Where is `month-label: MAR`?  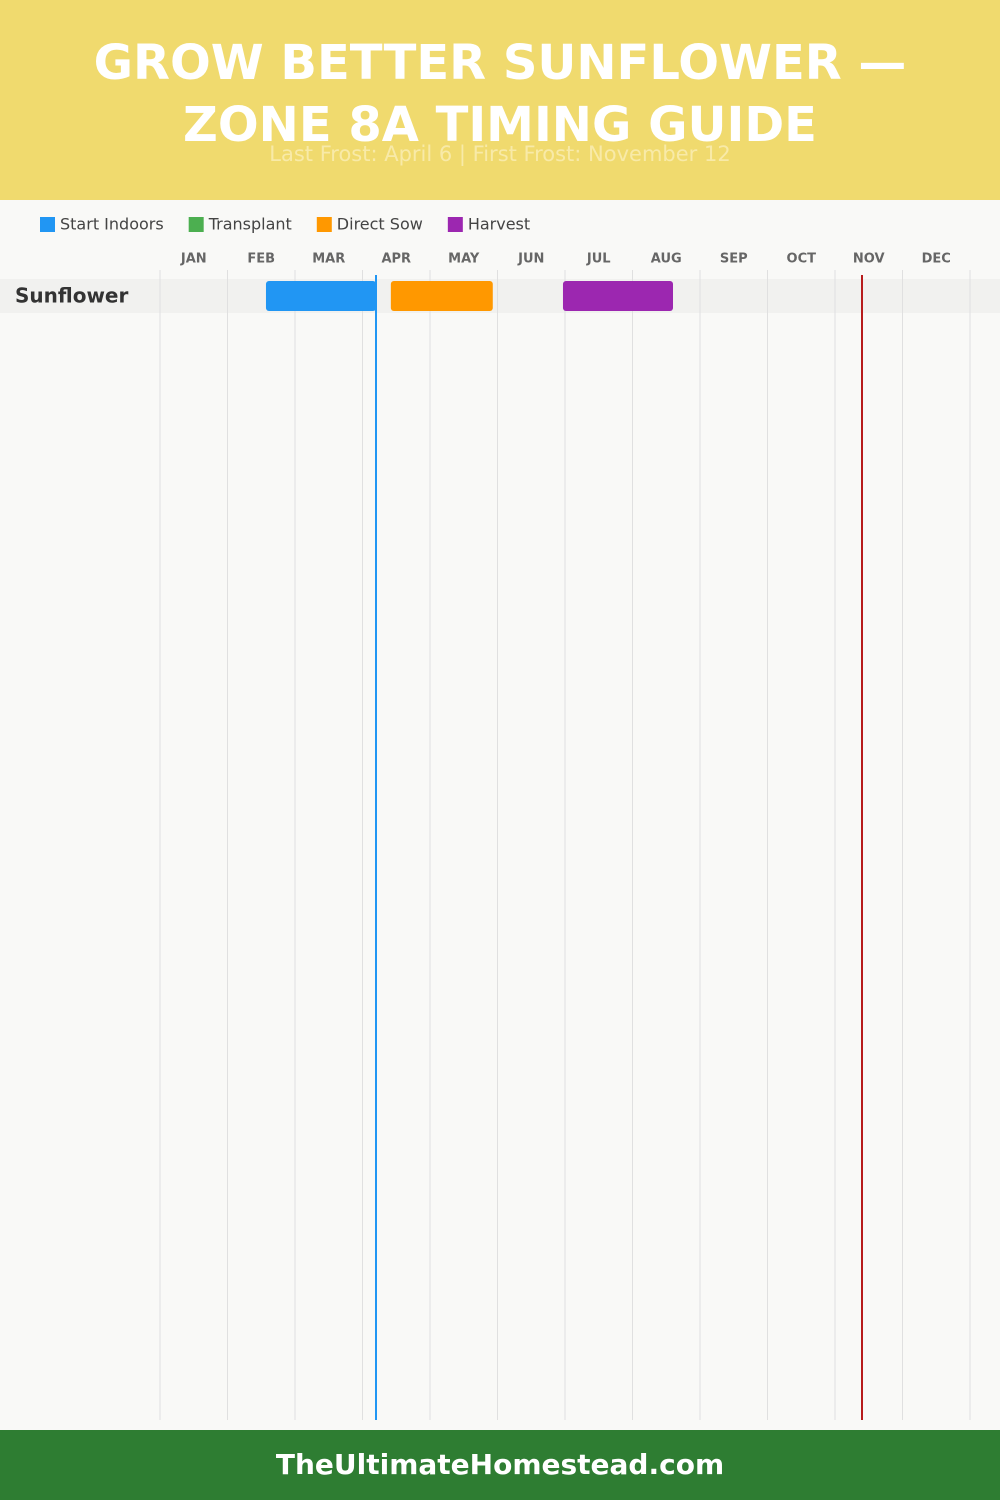 month-label: MAR is located at coordinates (328, 259).